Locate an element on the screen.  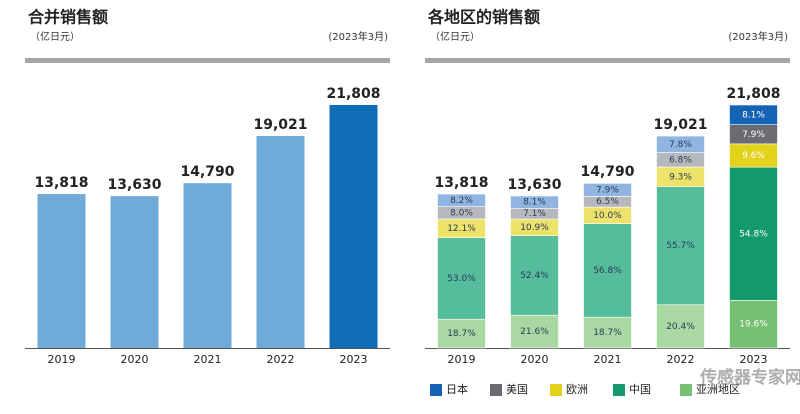
segment-label: 9.6% is located at coordinates (753, 156).